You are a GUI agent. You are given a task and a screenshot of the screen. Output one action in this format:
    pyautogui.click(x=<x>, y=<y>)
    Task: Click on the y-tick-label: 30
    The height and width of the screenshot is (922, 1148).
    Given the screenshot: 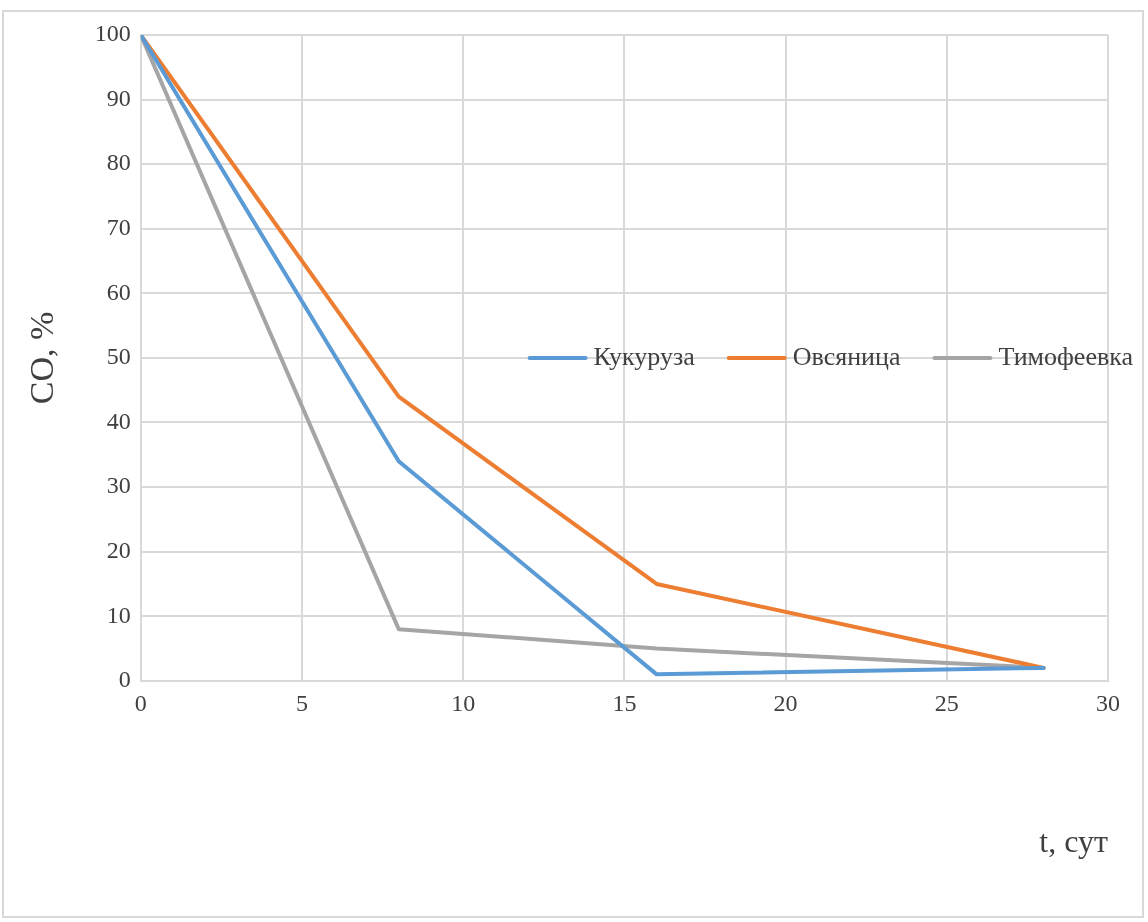 What is the action you would take?
    pyautogui.click(x=118, y=485)
    